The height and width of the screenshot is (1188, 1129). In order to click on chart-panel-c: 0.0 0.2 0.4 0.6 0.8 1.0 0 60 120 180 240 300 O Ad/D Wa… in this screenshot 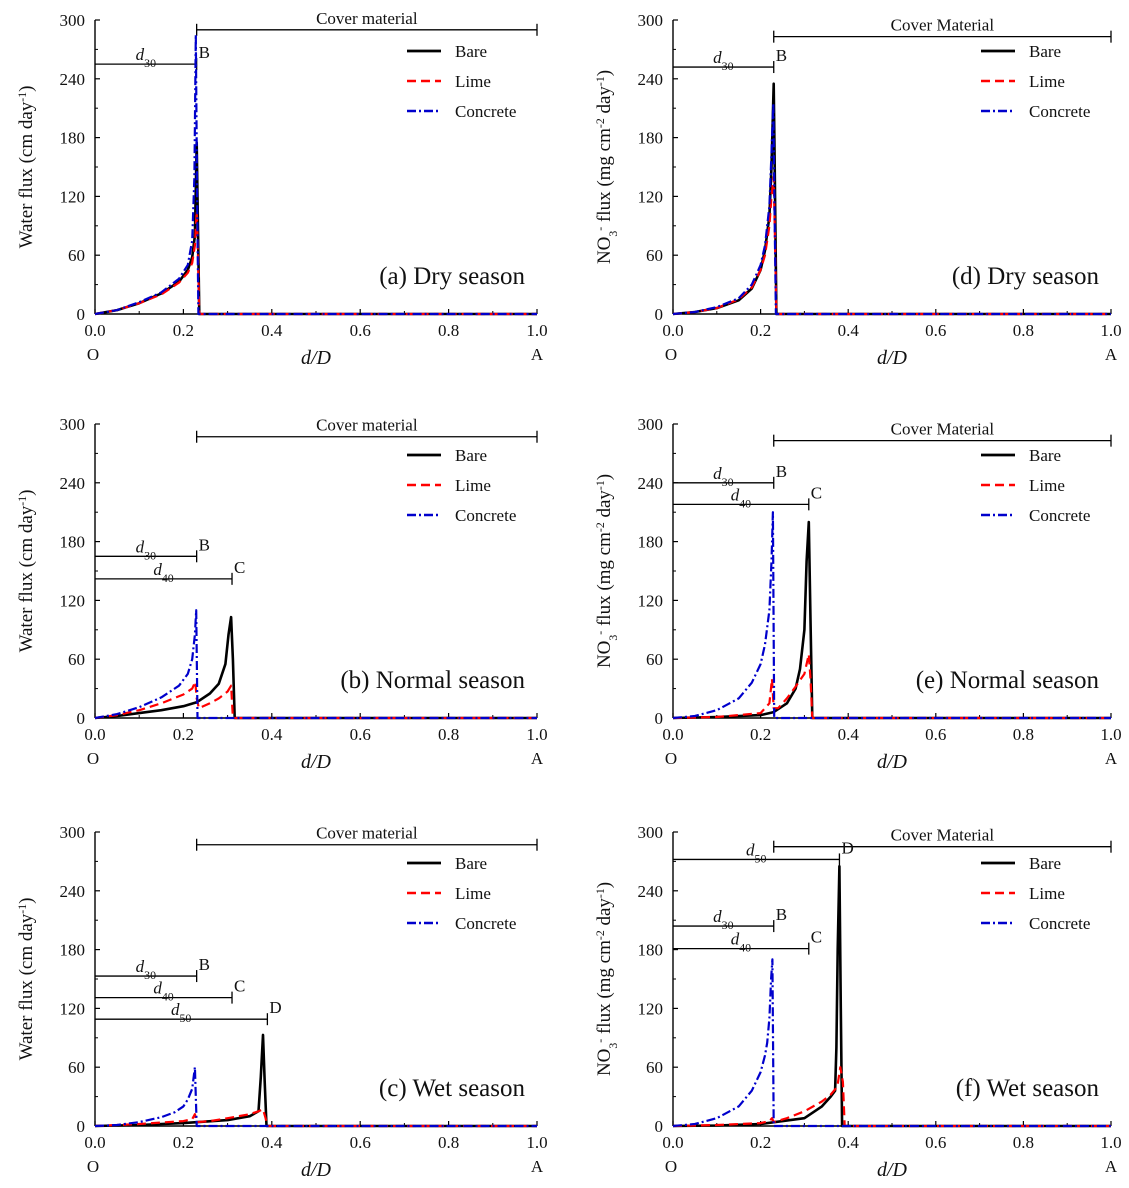, I will do `click(282, 1002)`.